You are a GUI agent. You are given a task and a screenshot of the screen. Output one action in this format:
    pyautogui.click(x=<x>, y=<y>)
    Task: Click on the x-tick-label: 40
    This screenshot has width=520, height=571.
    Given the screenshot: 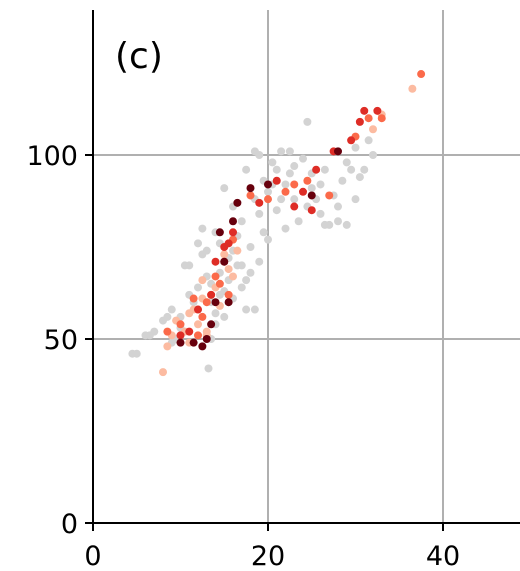 What is the action you would take?
    pyautogui.click(x=443, y=556)
    